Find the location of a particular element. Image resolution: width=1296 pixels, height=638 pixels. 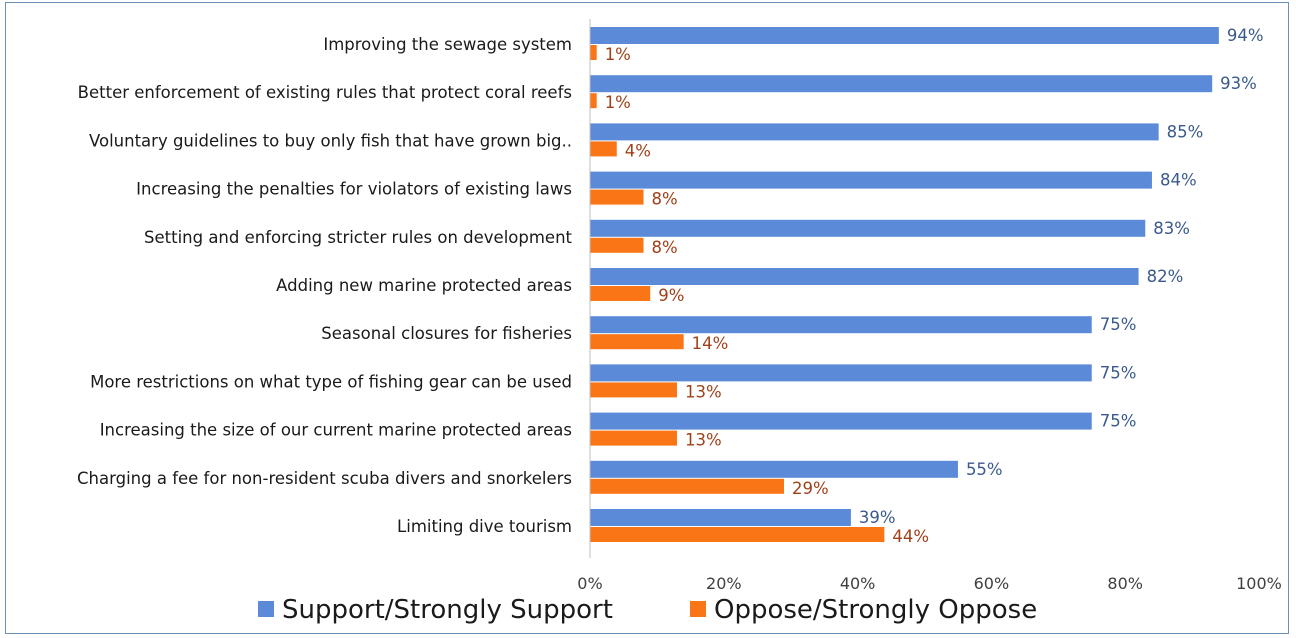

x-tick-label: 60% is located at coordinates (992, 583).